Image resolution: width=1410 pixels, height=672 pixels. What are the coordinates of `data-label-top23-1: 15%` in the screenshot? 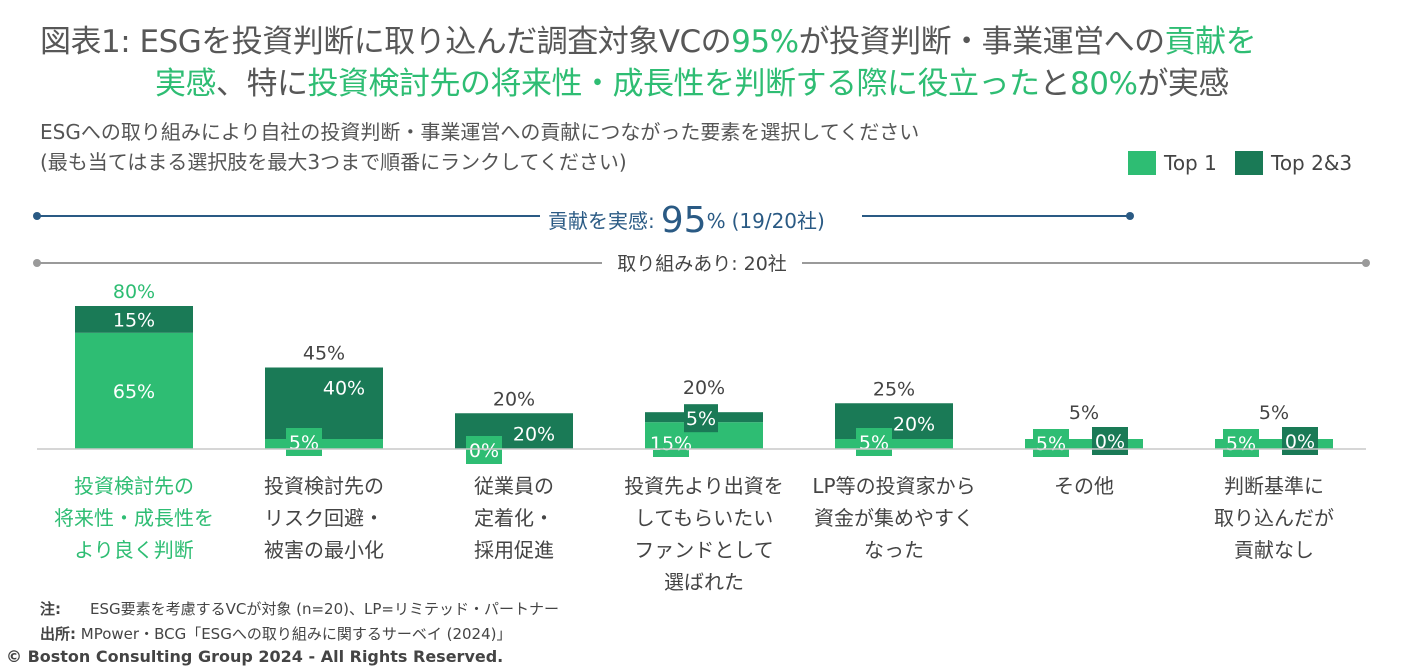 It's located at (134, 320).